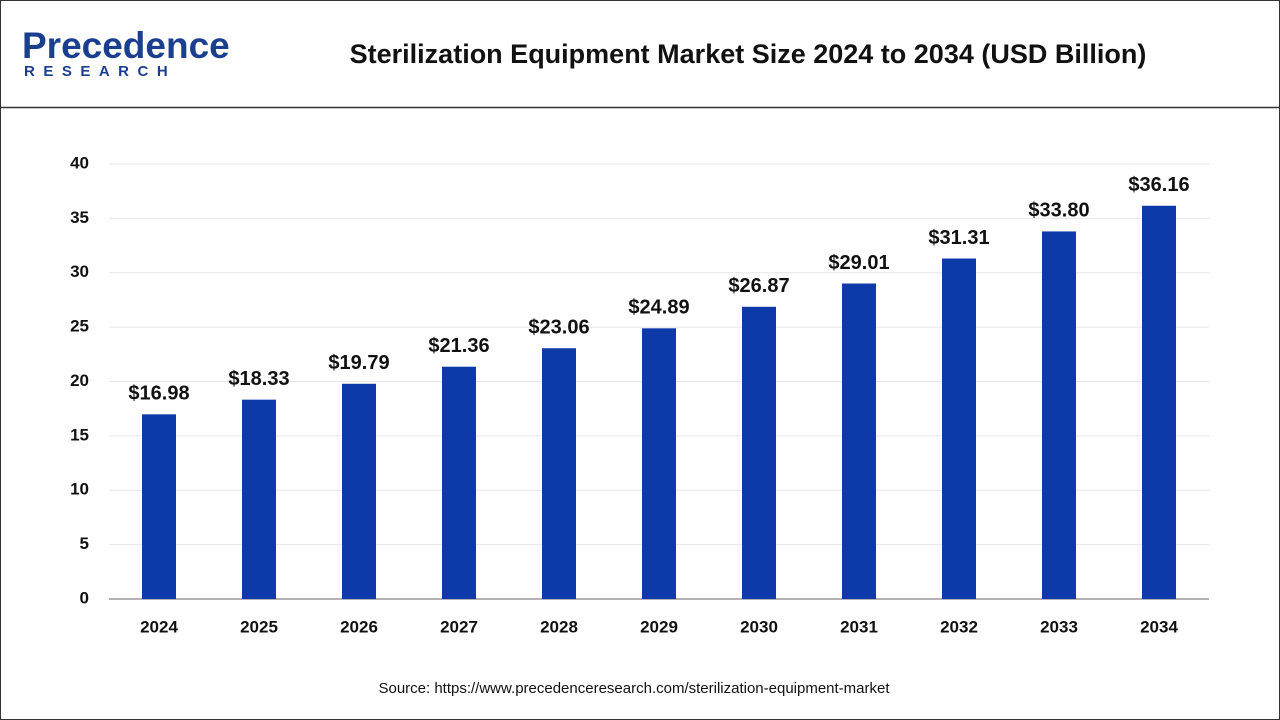  Describe the element at coordinates (84, 543) in the screenshot. I see `y-tick-label: 5` at that location.